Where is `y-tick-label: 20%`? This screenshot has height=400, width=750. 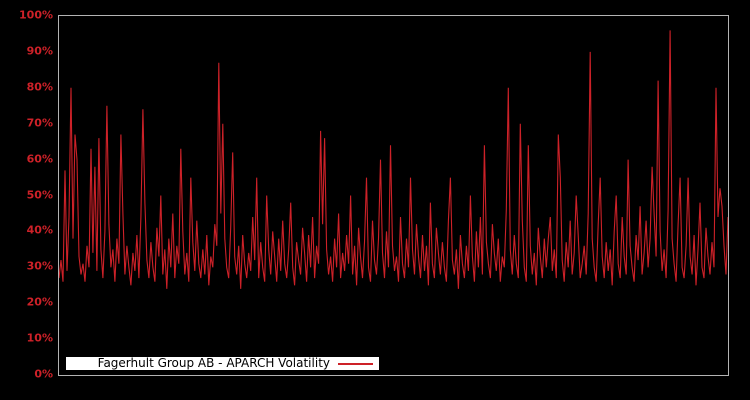 y-tick-label: 20% is located at coordinates (39, 302).